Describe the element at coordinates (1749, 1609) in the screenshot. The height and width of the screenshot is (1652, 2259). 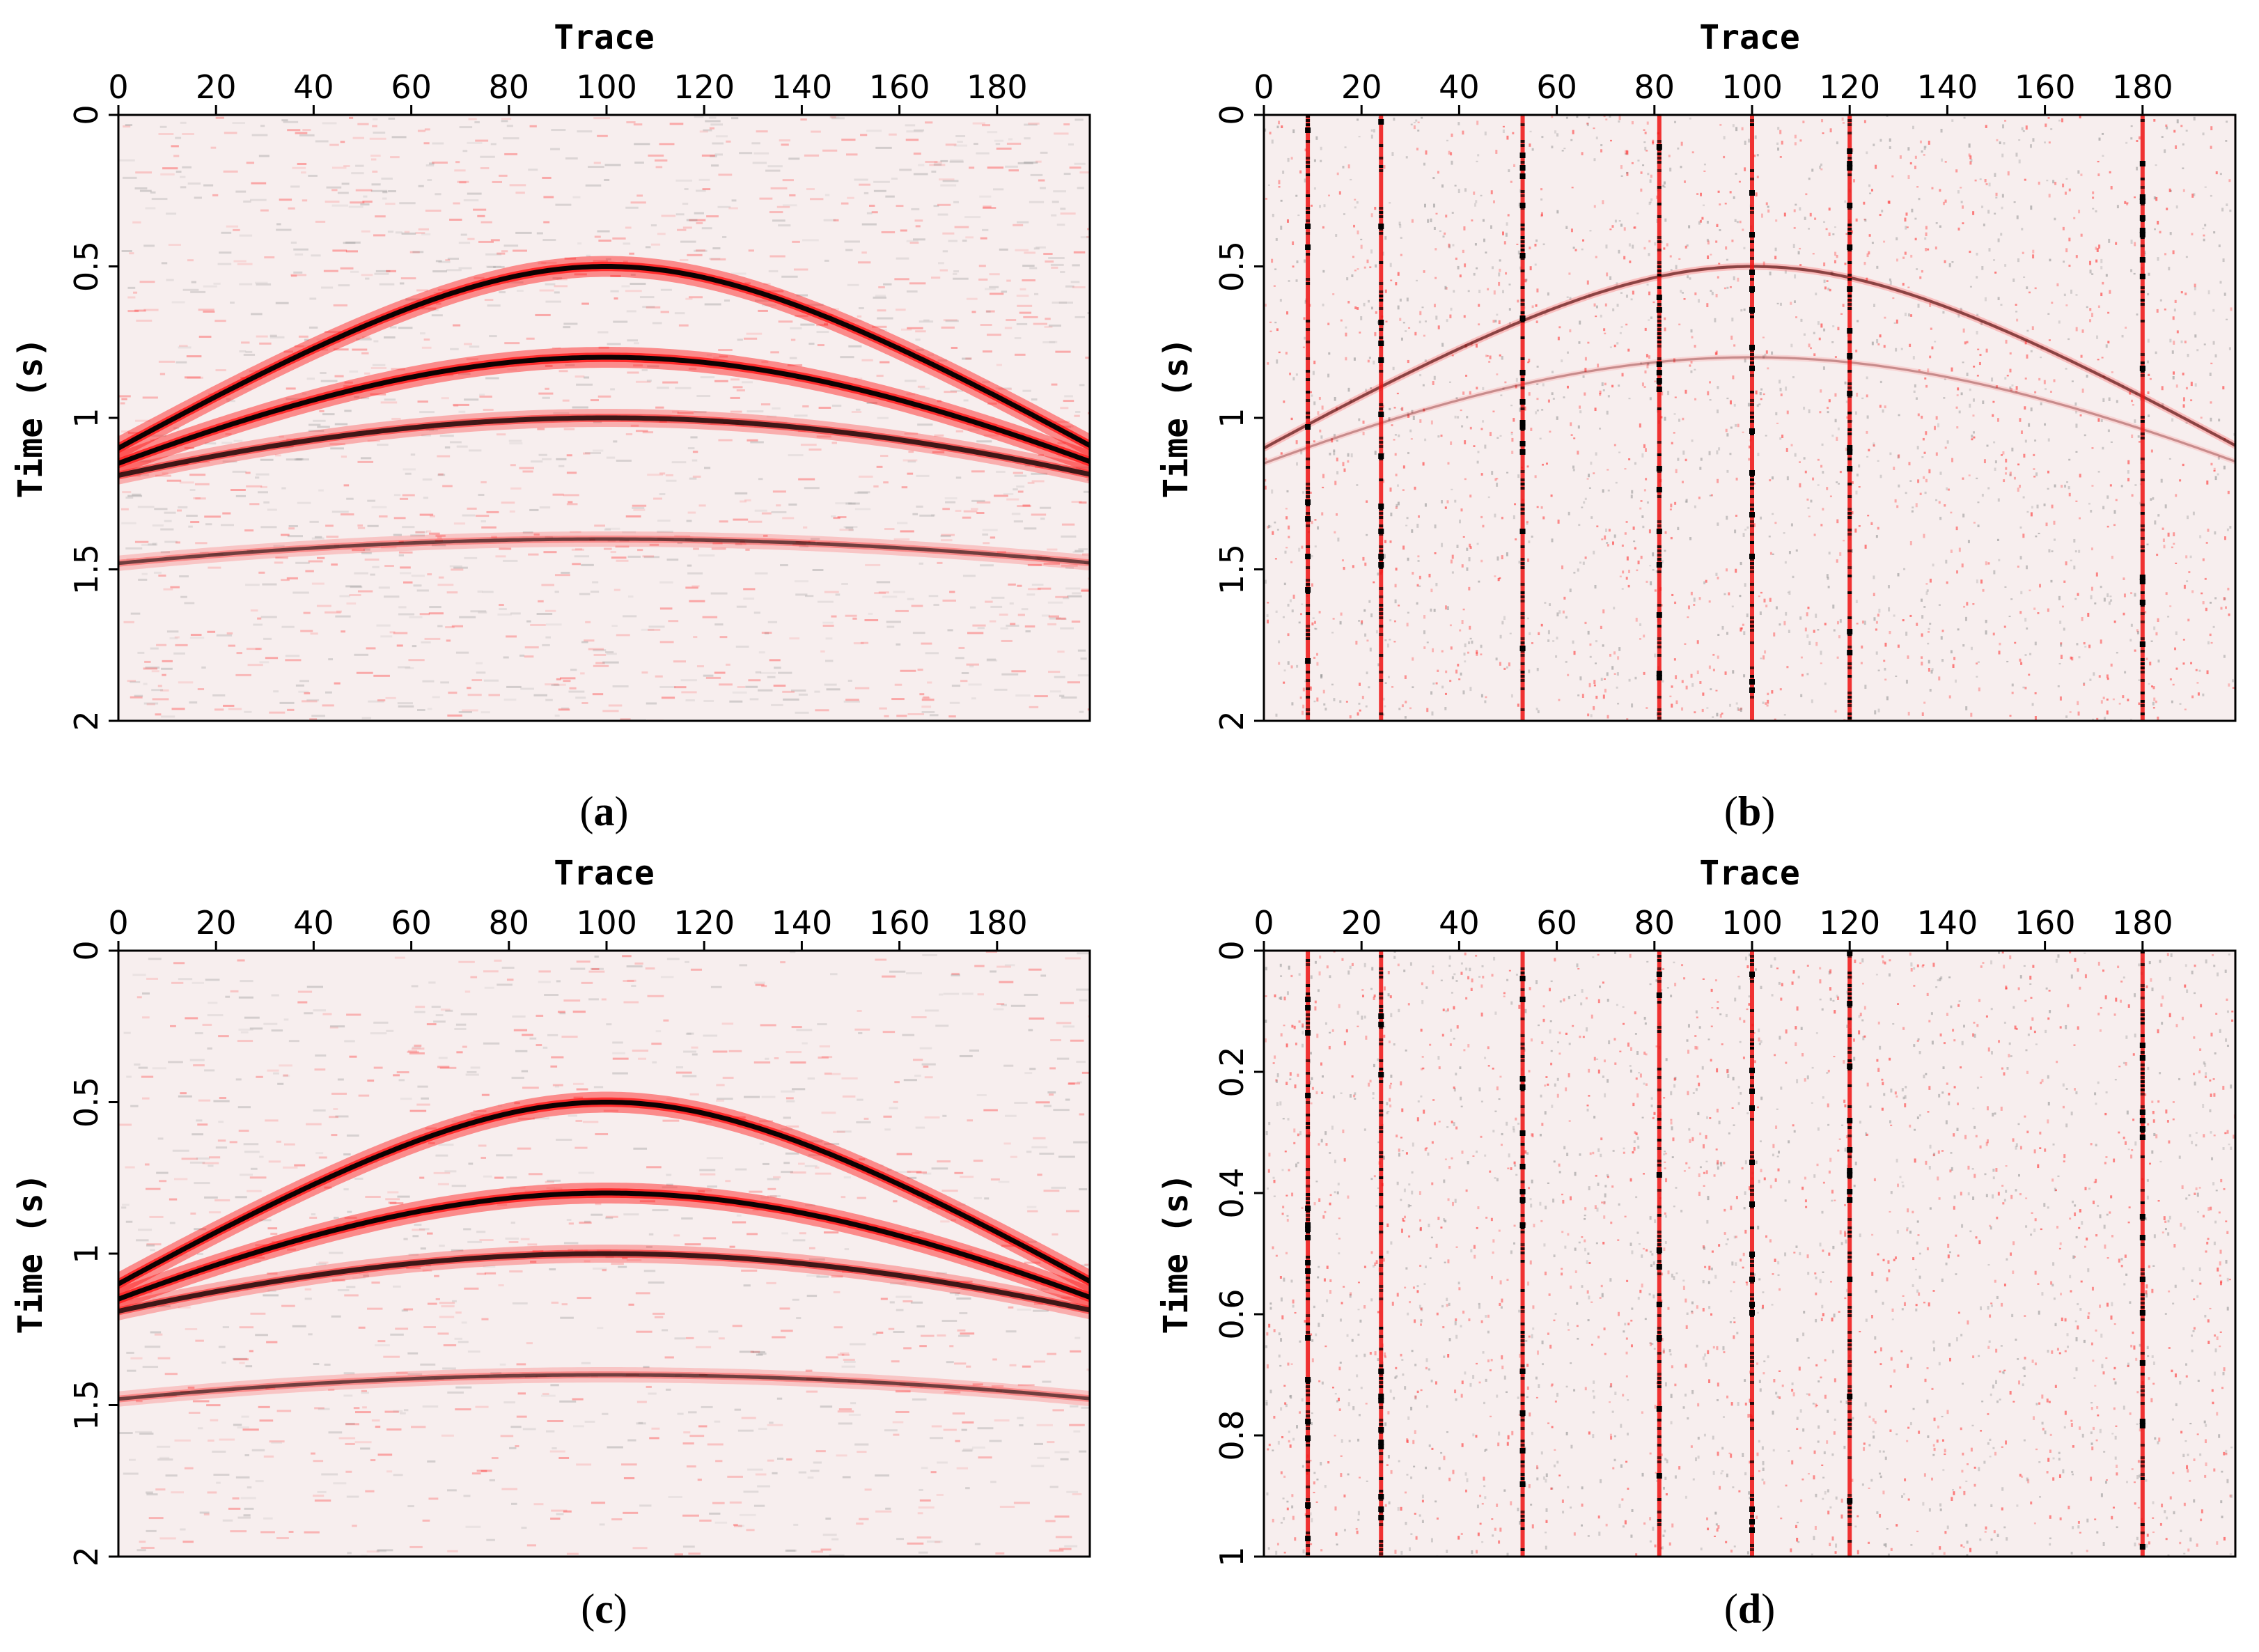
I see `panel-label: (d)` at that location.